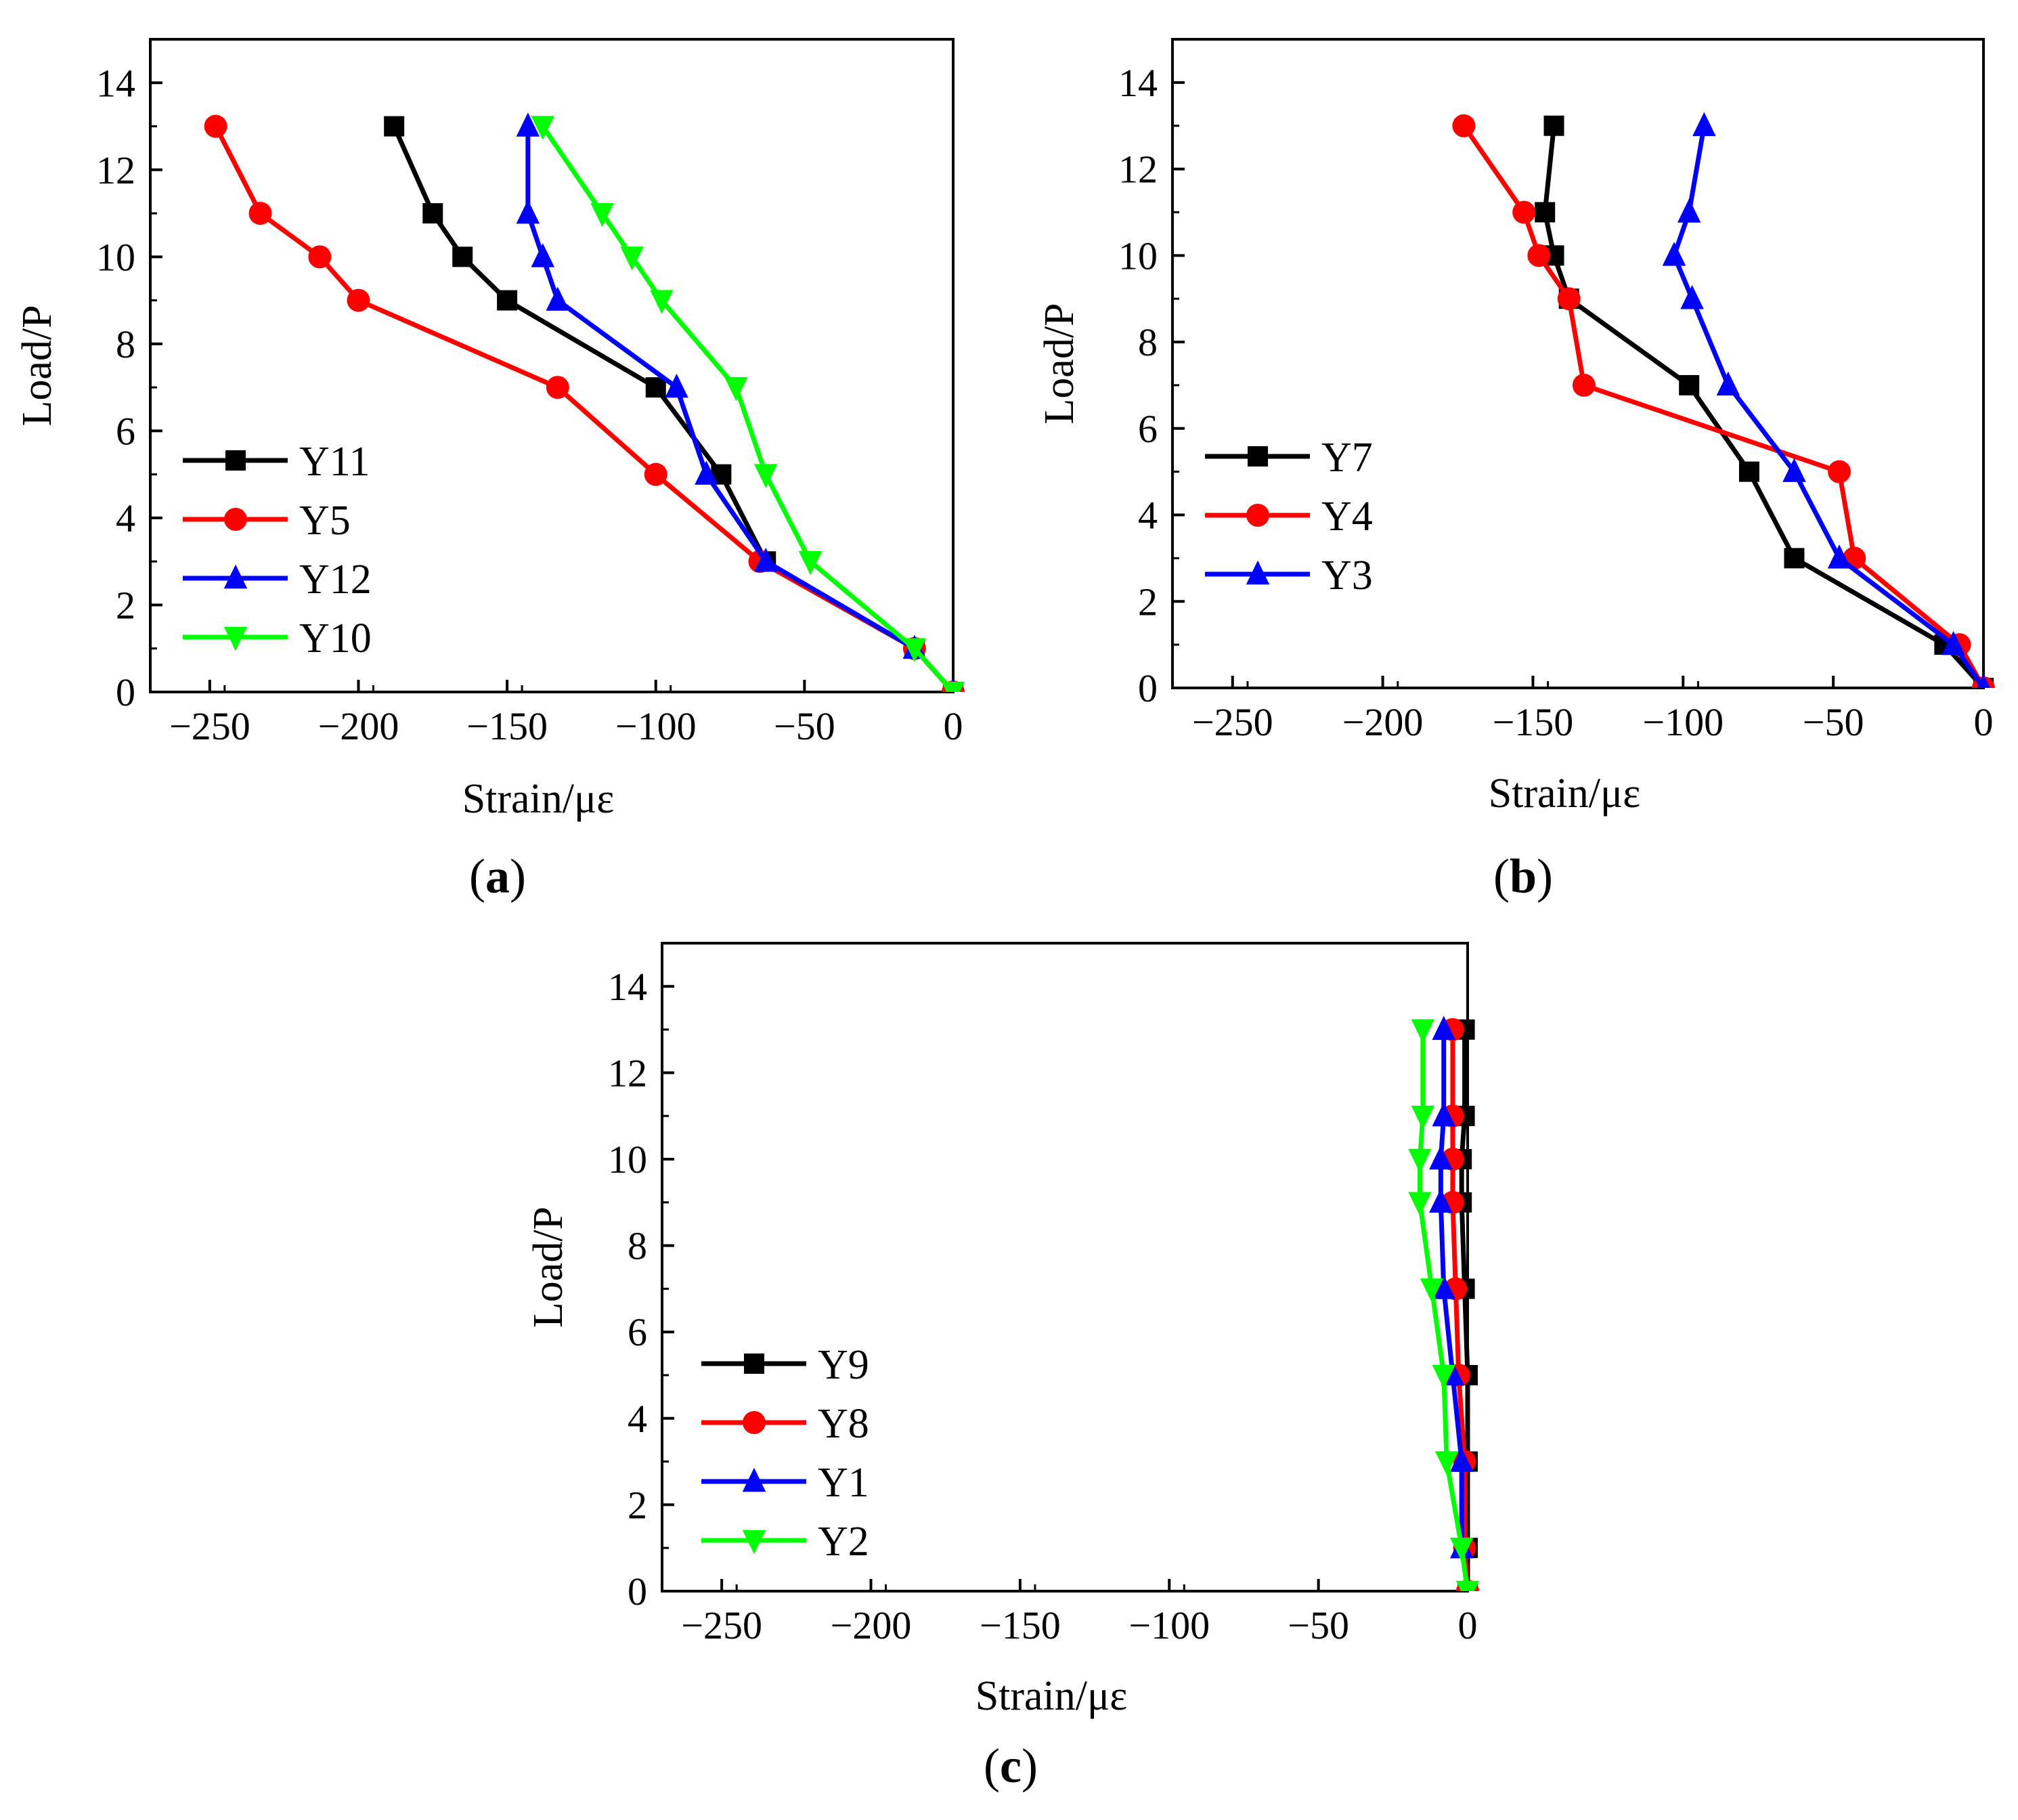  What do you see at coordinates (740, 409) in the screenshot?
I see `series-line-y12` at bounding box center [740, 409].